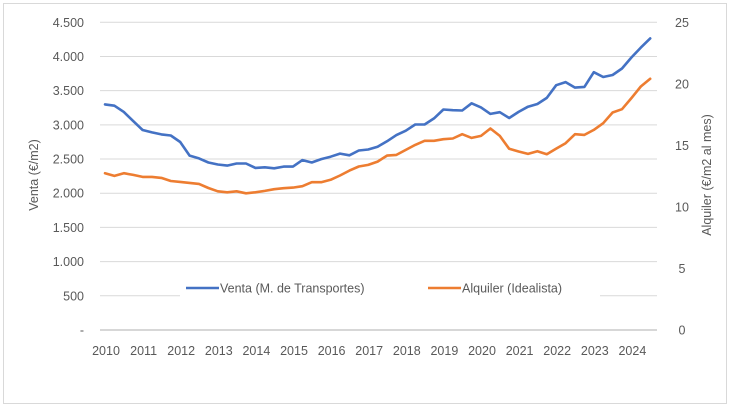 This screenshot has height=408, width=732. I want to click on left-tick-label: -, so click(82, 331).